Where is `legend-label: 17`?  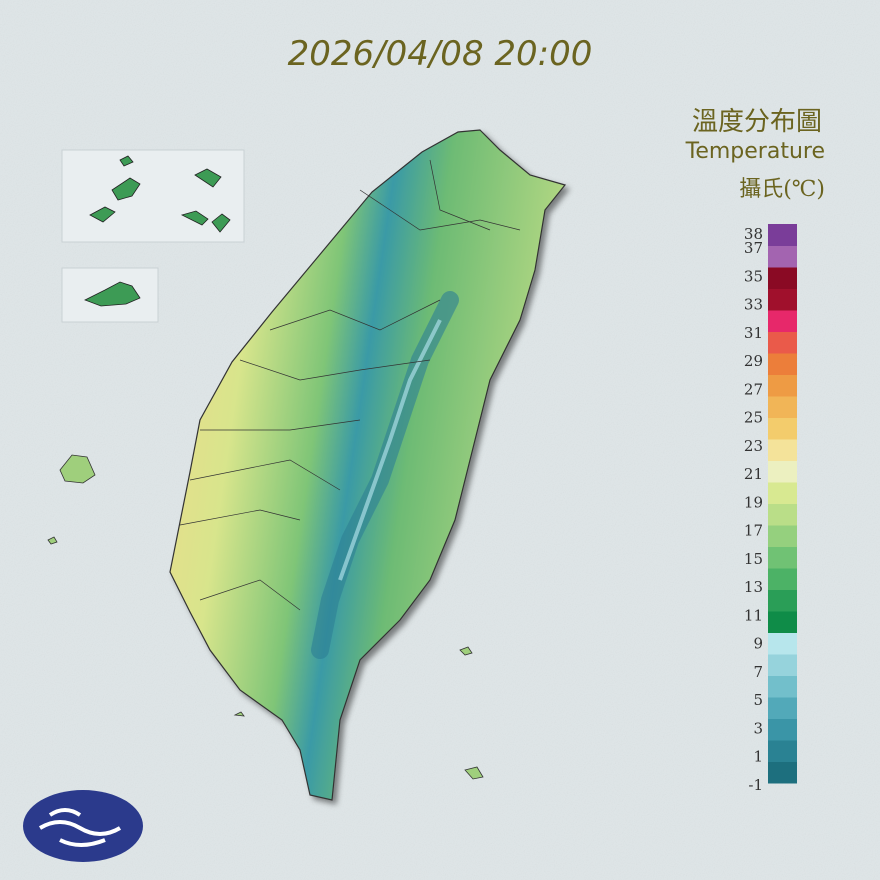
legend-label: 17 is located at coordinates (753, 531).